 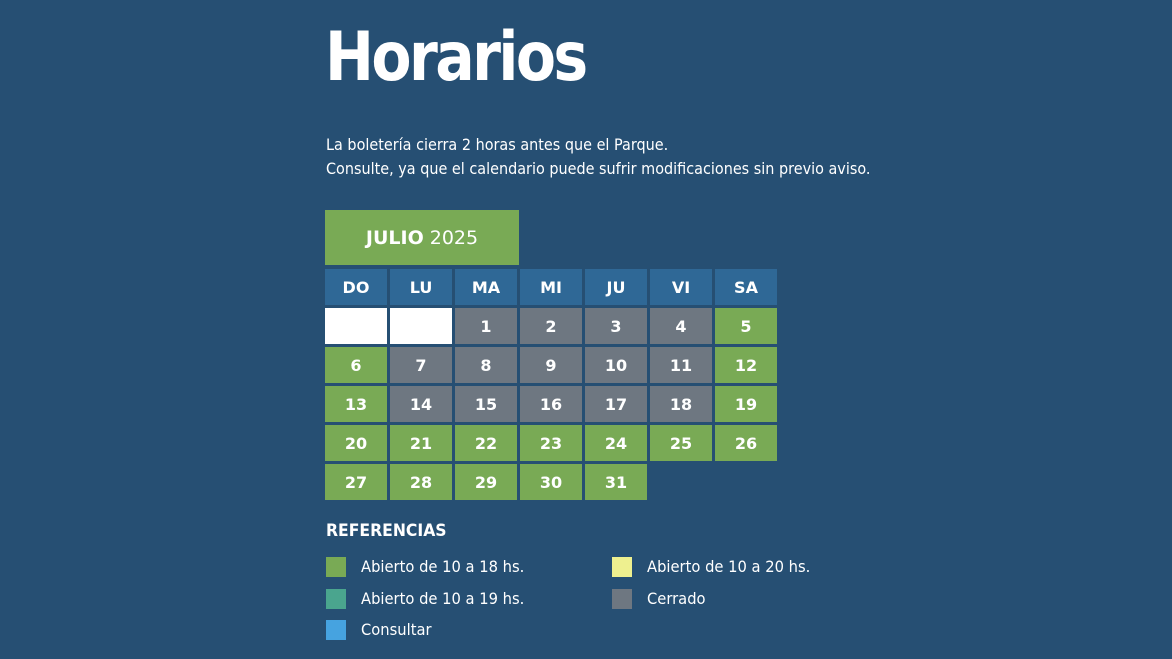 What do you see at coordinates (356, 365) in the screenshot?
I see `day-cell: 6` at bounding box center [356, 365].